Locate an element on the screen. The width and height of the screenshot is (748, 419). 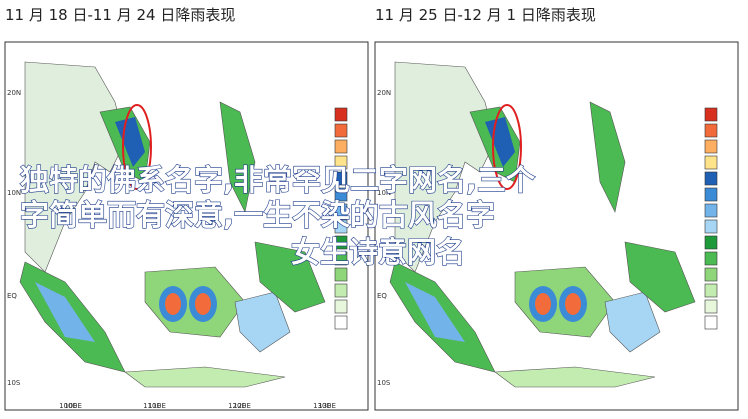
overlay-text: 独特的佛系名字,非常罕见二字网名,三个 is located at coordinates (278, 180).